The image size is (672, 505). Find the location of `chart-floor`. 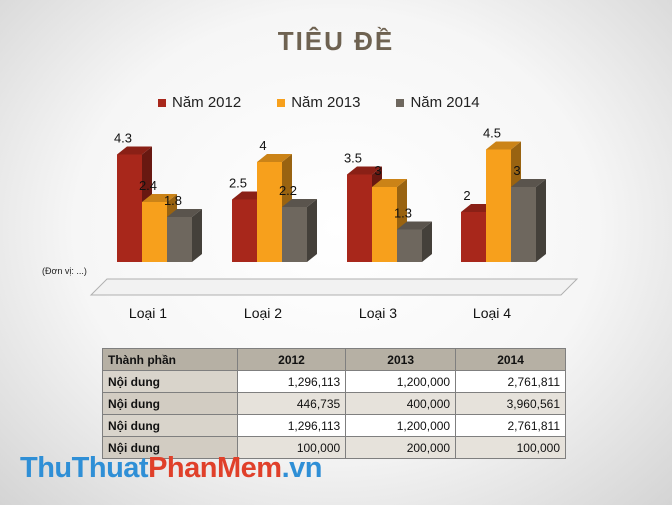

chart-floor is located at coordinates (334, 287).